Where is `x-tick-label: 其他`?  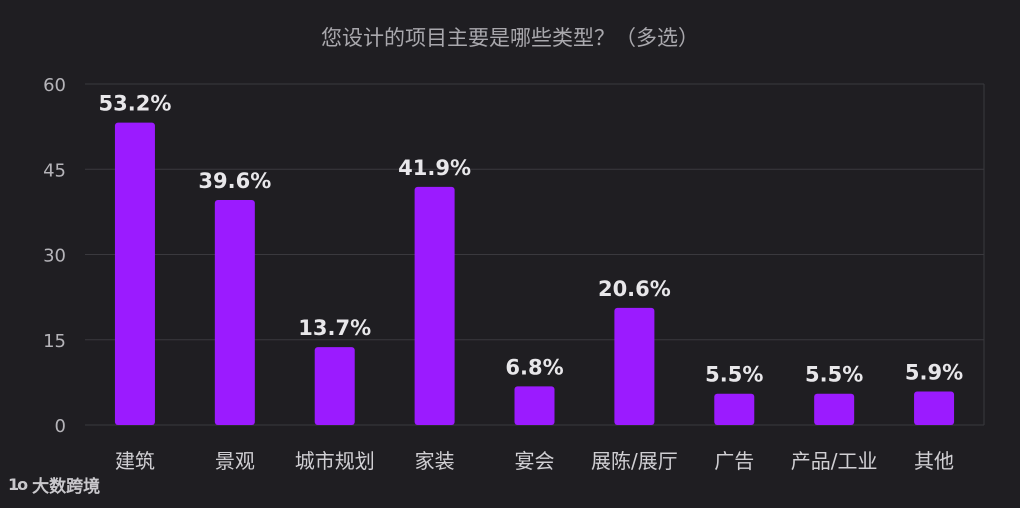
x-tick-label: 其他 is located at coordinates (934, 461).